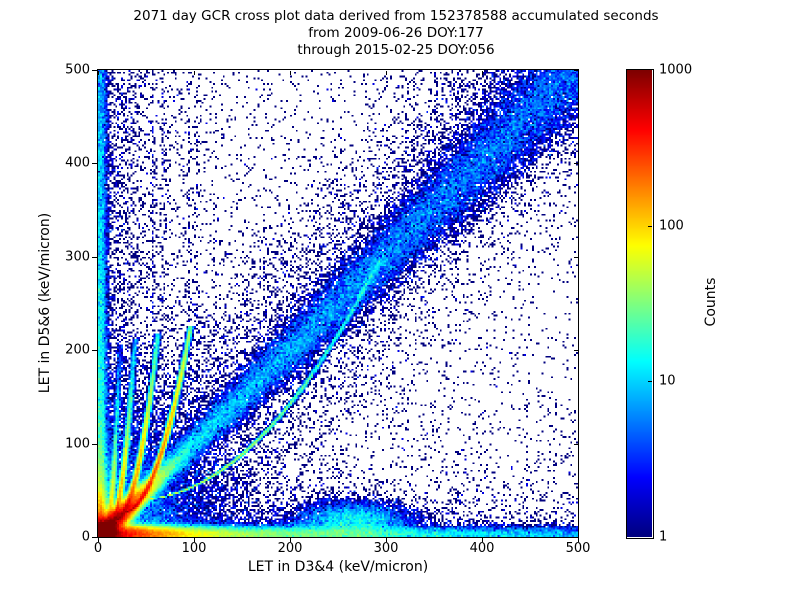  Describe the element at coordinates (676, 70) in the screenshot. I see `colorbar-tick-label: 1000` at that location.